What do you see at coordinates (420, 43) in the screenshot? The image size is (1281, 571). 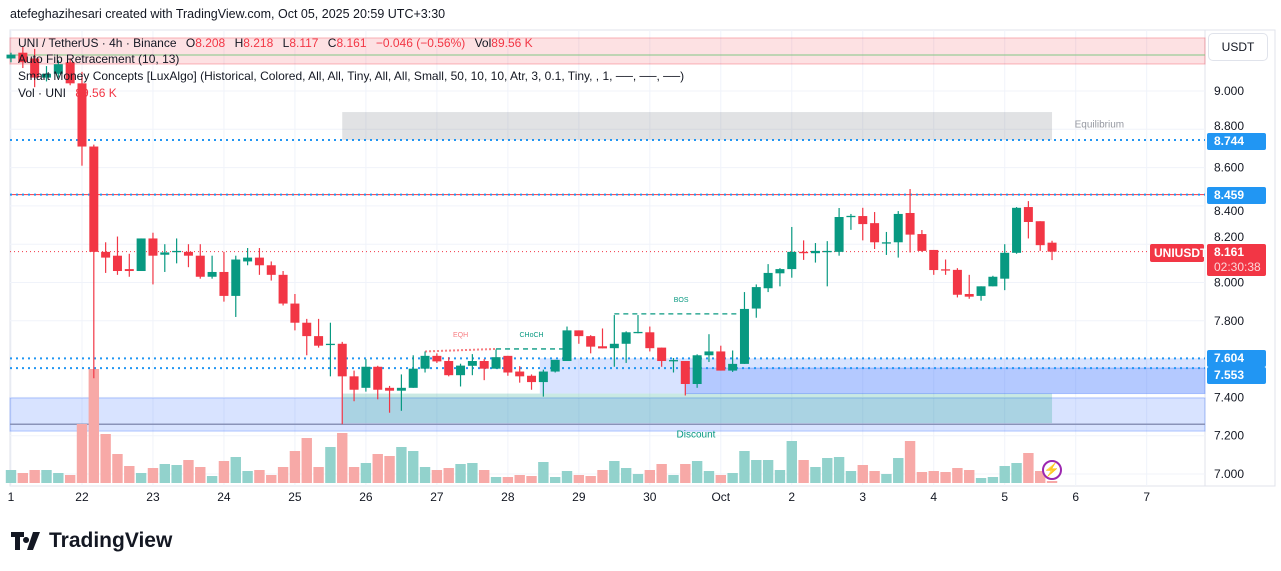 I see `change-value: −0.046 (−0.56%)` at bounding box center [420, 43].